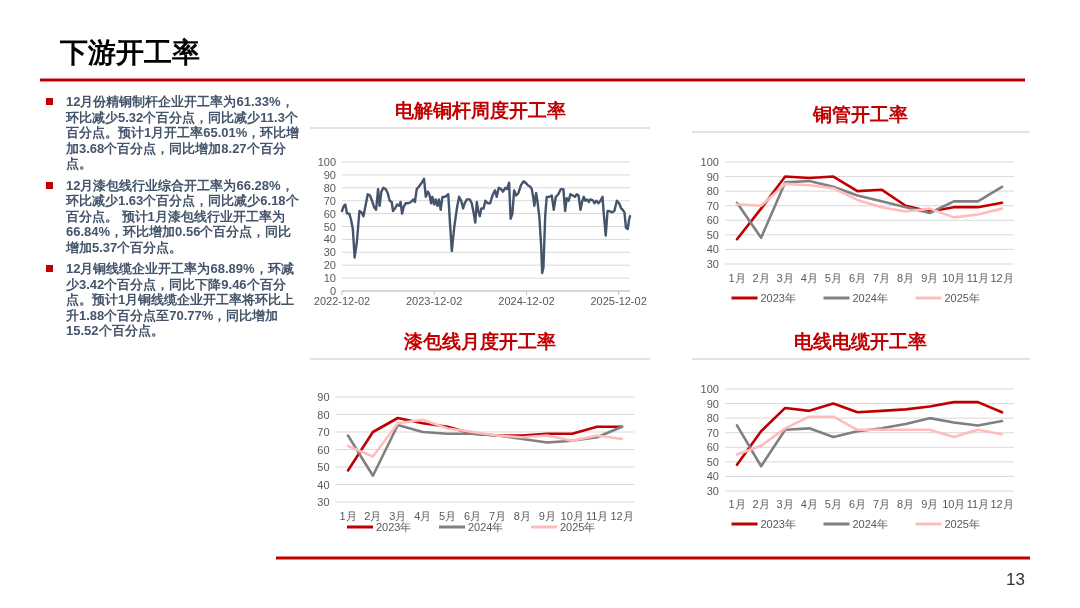 The height and width of the screenshot is (608, 1080). What do you see at coordinates (479, 341) in the screenshot?
I see `chart-title: 漆包线月度开工率` at bounding box center [479, 341].